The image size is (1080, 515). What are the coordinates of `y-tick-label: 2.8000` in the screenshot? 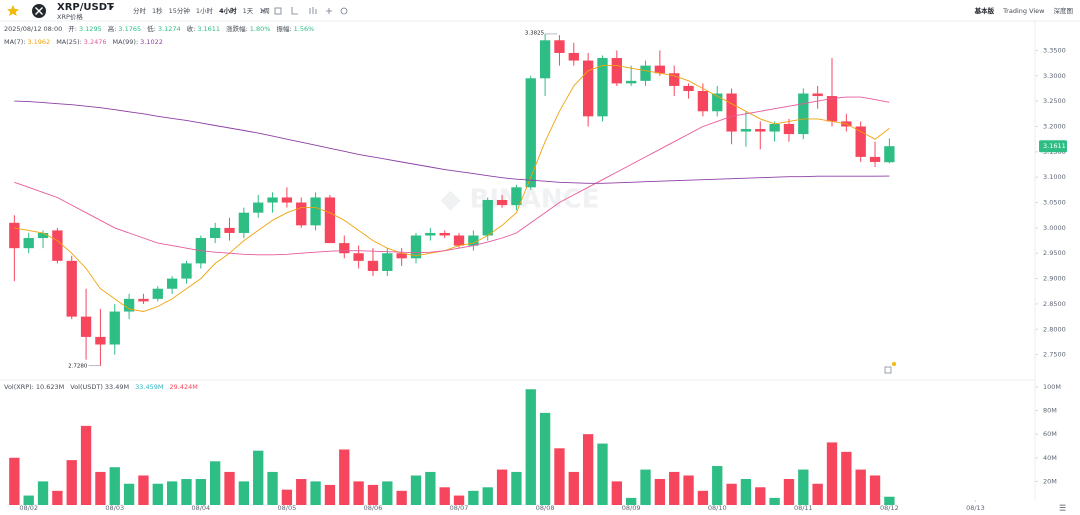 It's located at (1054, 329).